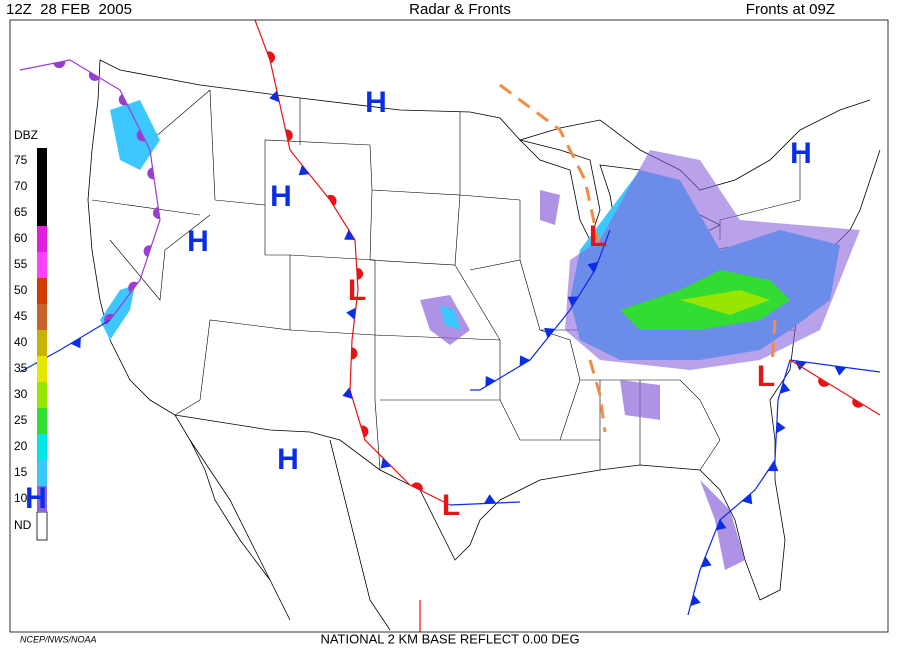 Image resolution: width=900 pixels, height=650 pixels. What do you see at coordinates (42, 526) in the screenshot?
I see `nodata-swatch` at bounding box center [42, 526].